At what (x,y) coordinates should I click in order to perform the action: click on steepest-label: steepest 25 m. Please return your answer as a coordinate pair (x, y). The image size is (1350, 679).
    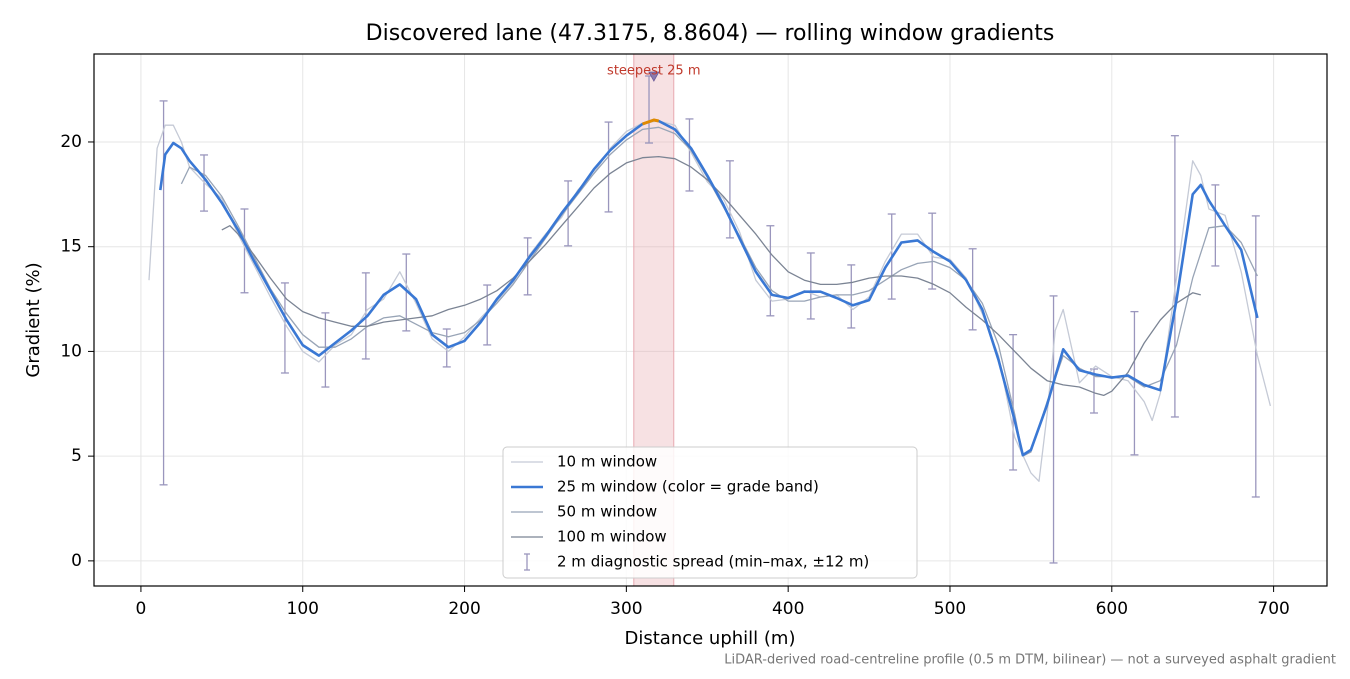
    Looking at the image, I should click on (653, 71).